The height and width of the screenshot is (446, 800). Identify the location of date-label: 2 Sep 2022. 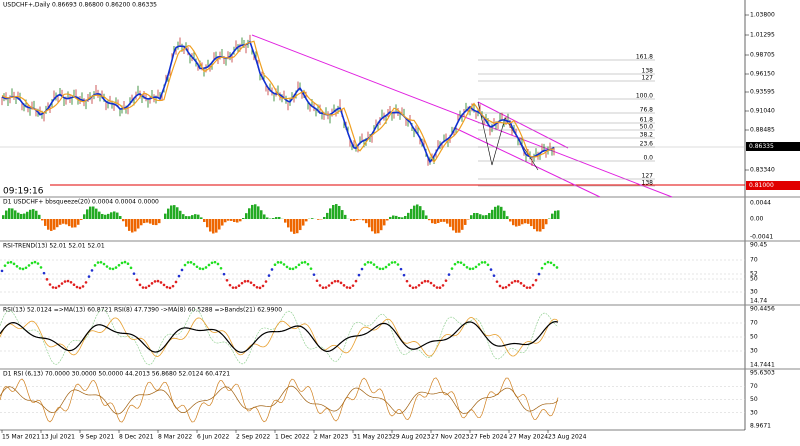
(253, 437).